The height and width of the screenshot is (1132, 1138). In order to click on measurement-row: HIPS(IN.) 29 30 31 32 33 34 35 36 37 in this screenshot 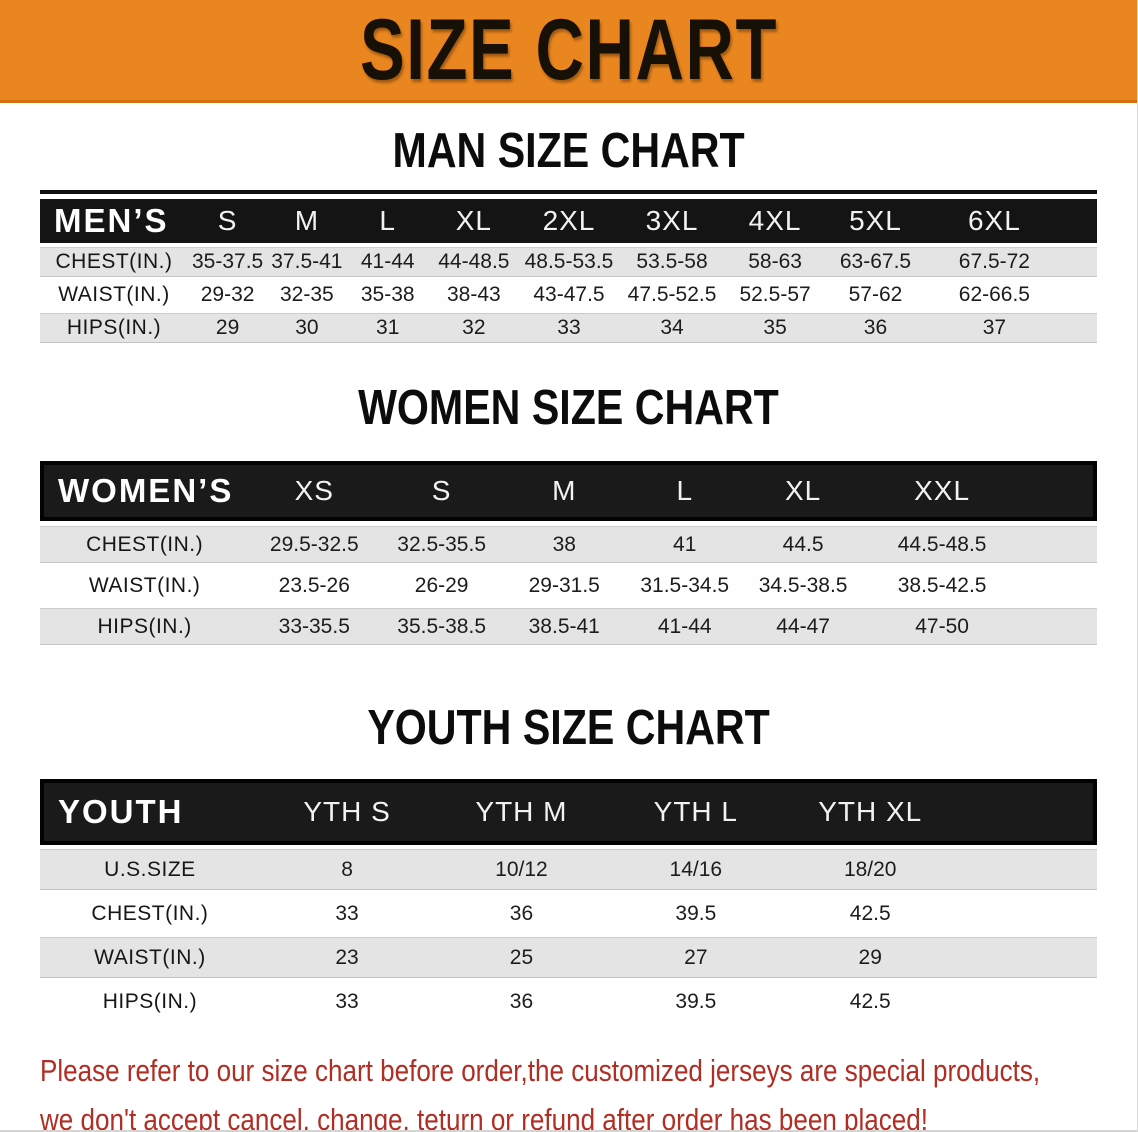, I will do `click(568, 328)`.